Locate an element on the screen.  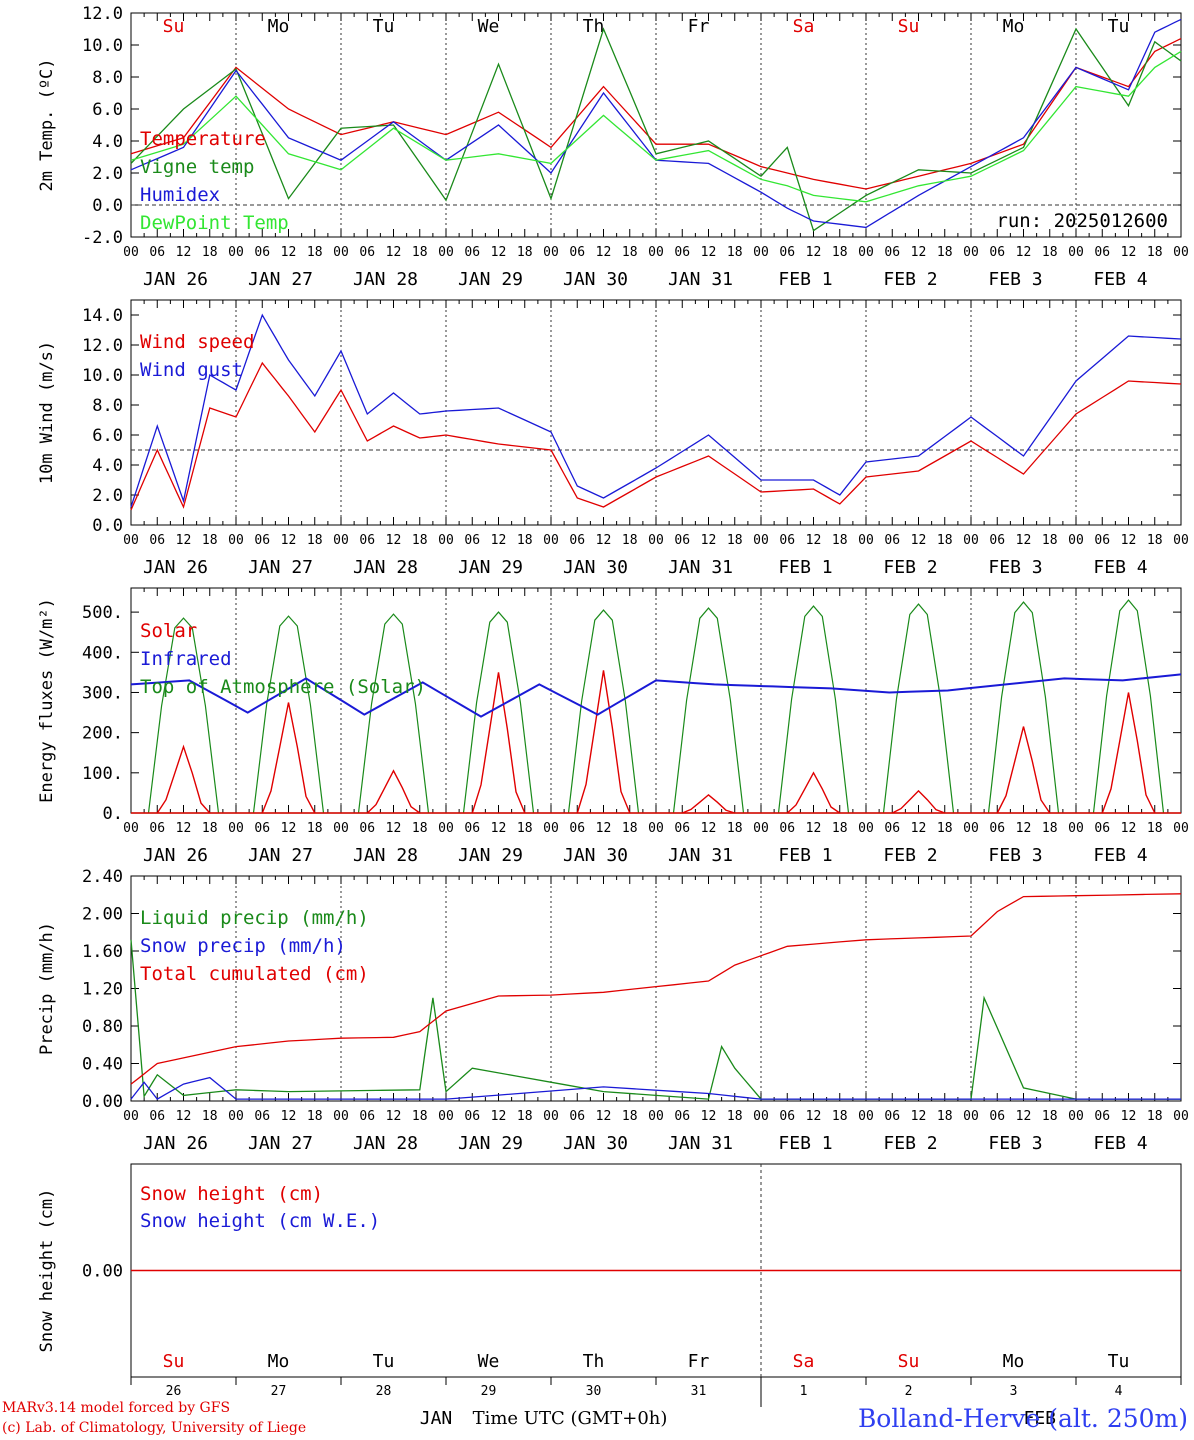
y-tick-label: 2.0 is located at coordinates (107, 174).